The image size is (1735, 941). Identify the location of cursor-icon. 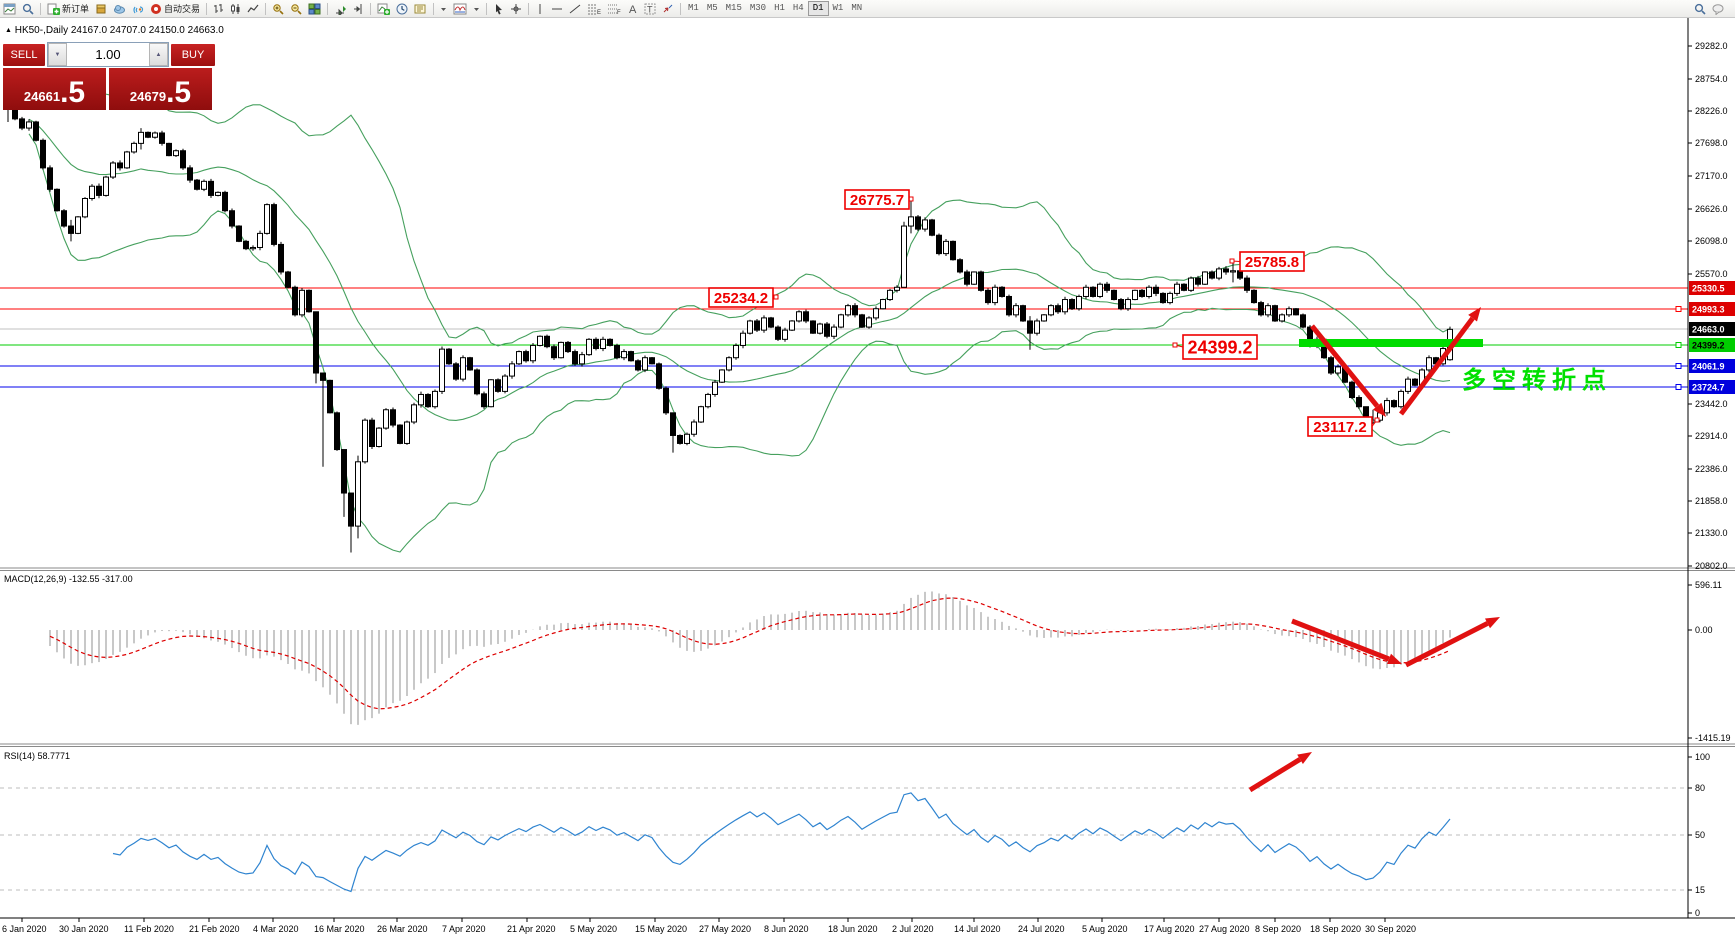
(498, 8).